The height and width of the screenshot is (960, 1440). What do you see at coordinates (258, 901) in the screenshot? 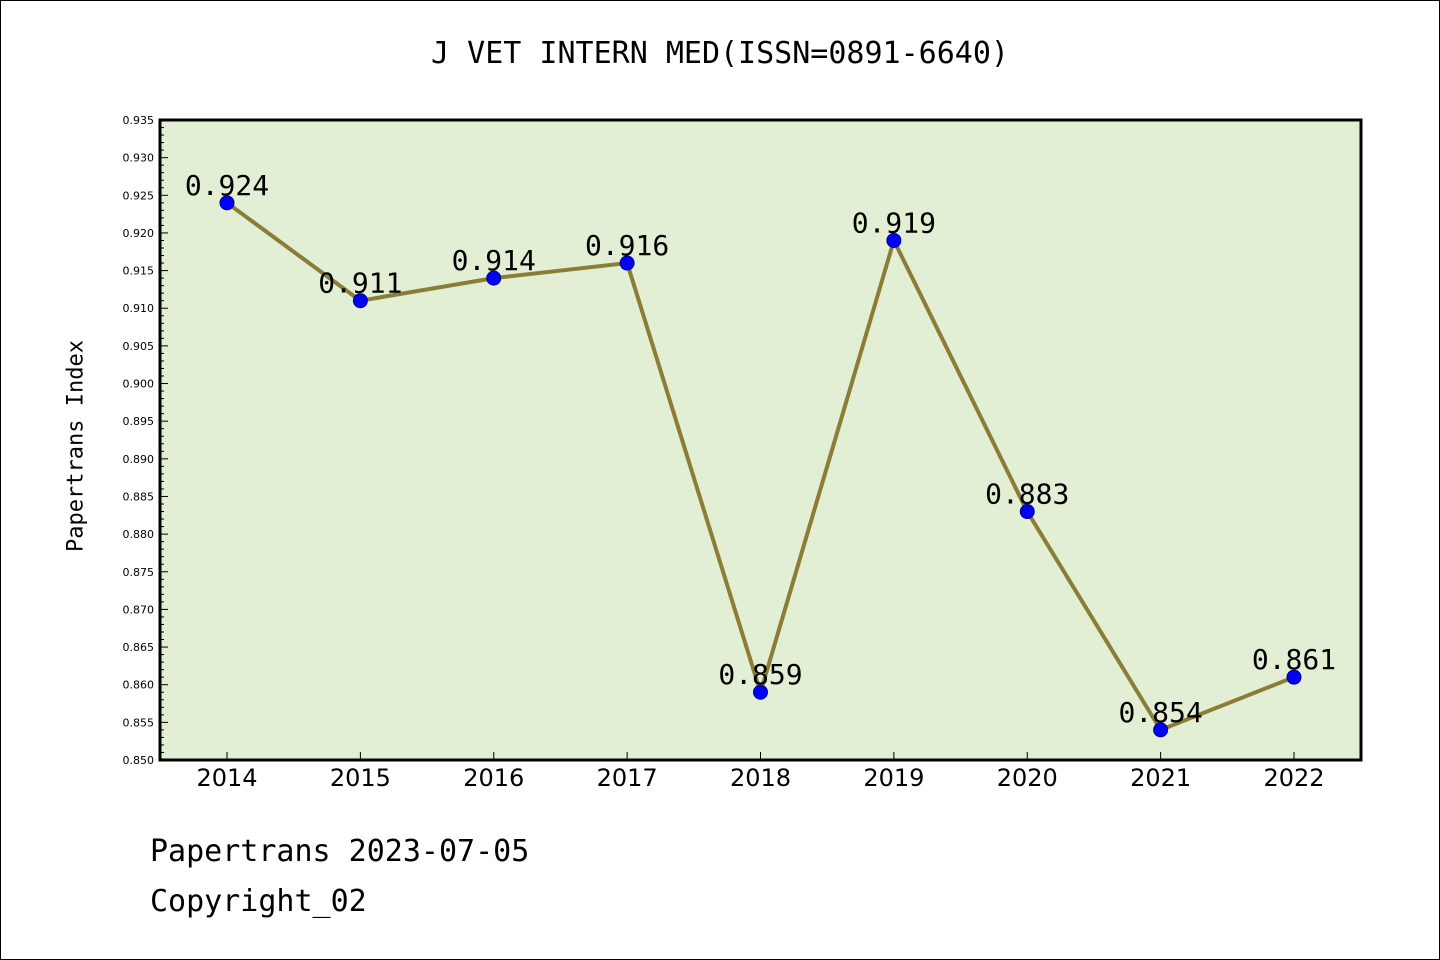
I see `footer-copyright: Copyright_02` at bounding box center [258, 901].